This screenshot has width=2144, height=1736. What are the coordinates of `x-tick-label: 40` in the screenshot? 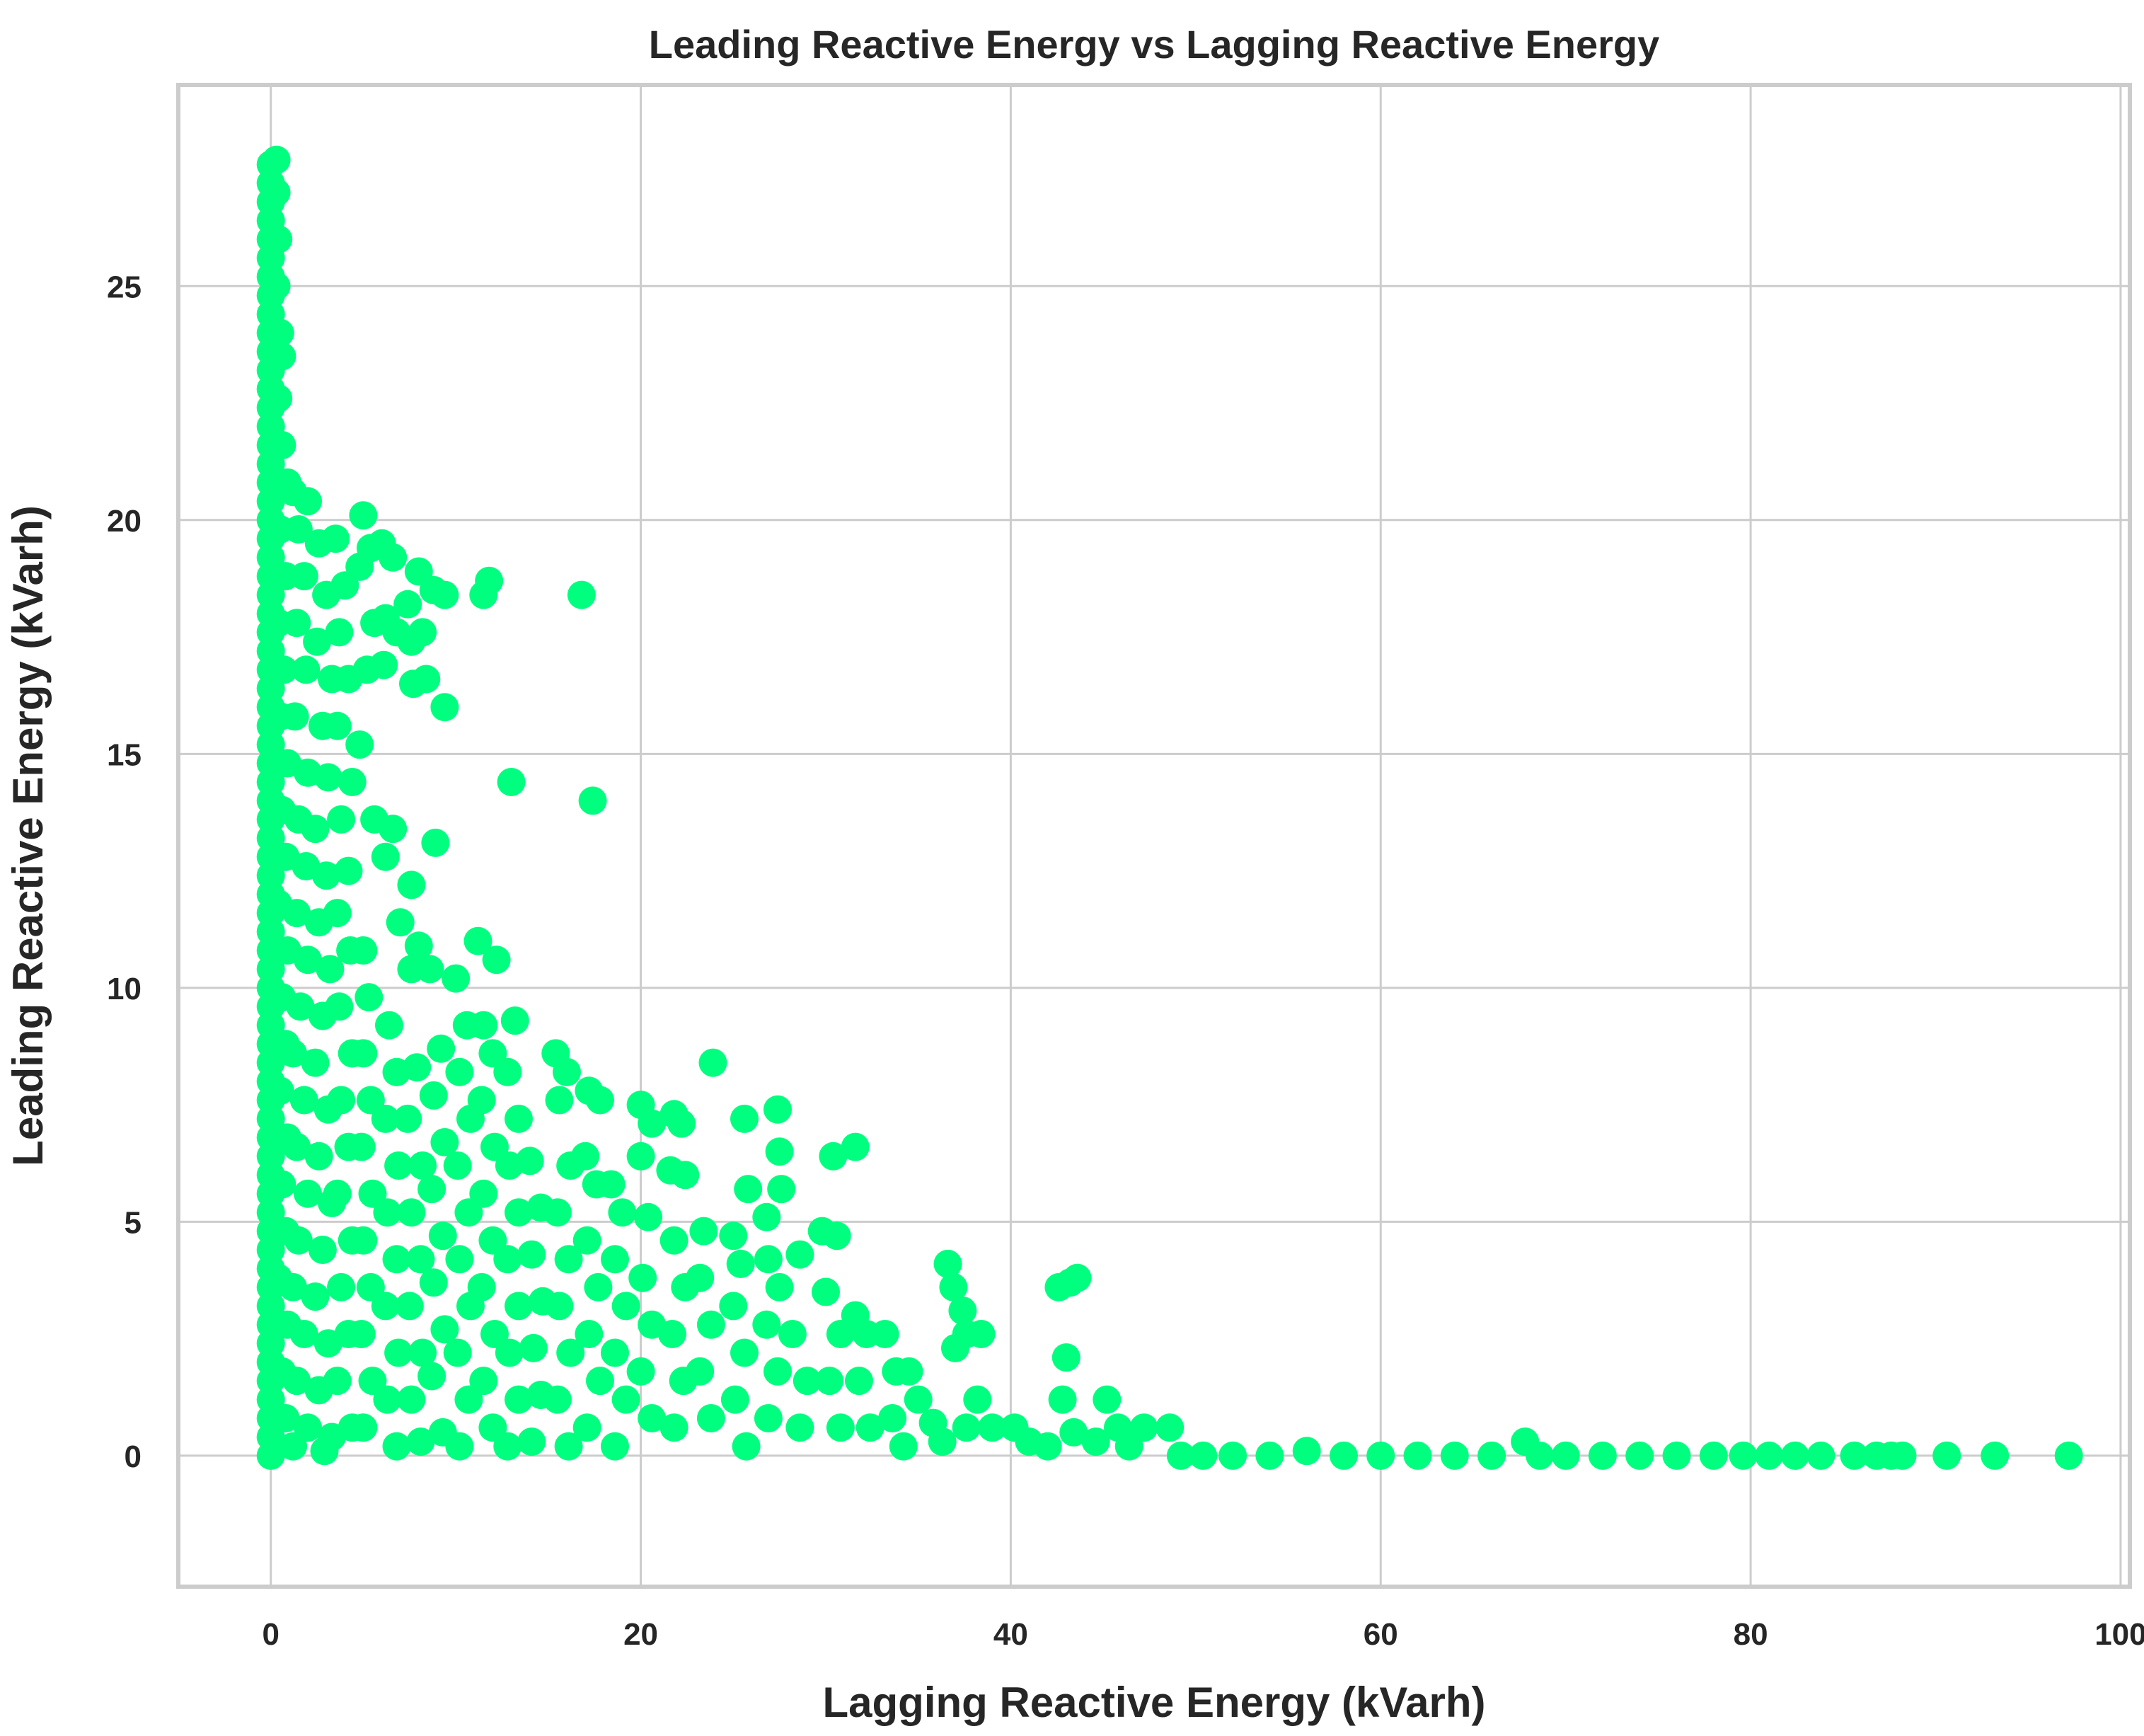 It's located at (1010, 1634).